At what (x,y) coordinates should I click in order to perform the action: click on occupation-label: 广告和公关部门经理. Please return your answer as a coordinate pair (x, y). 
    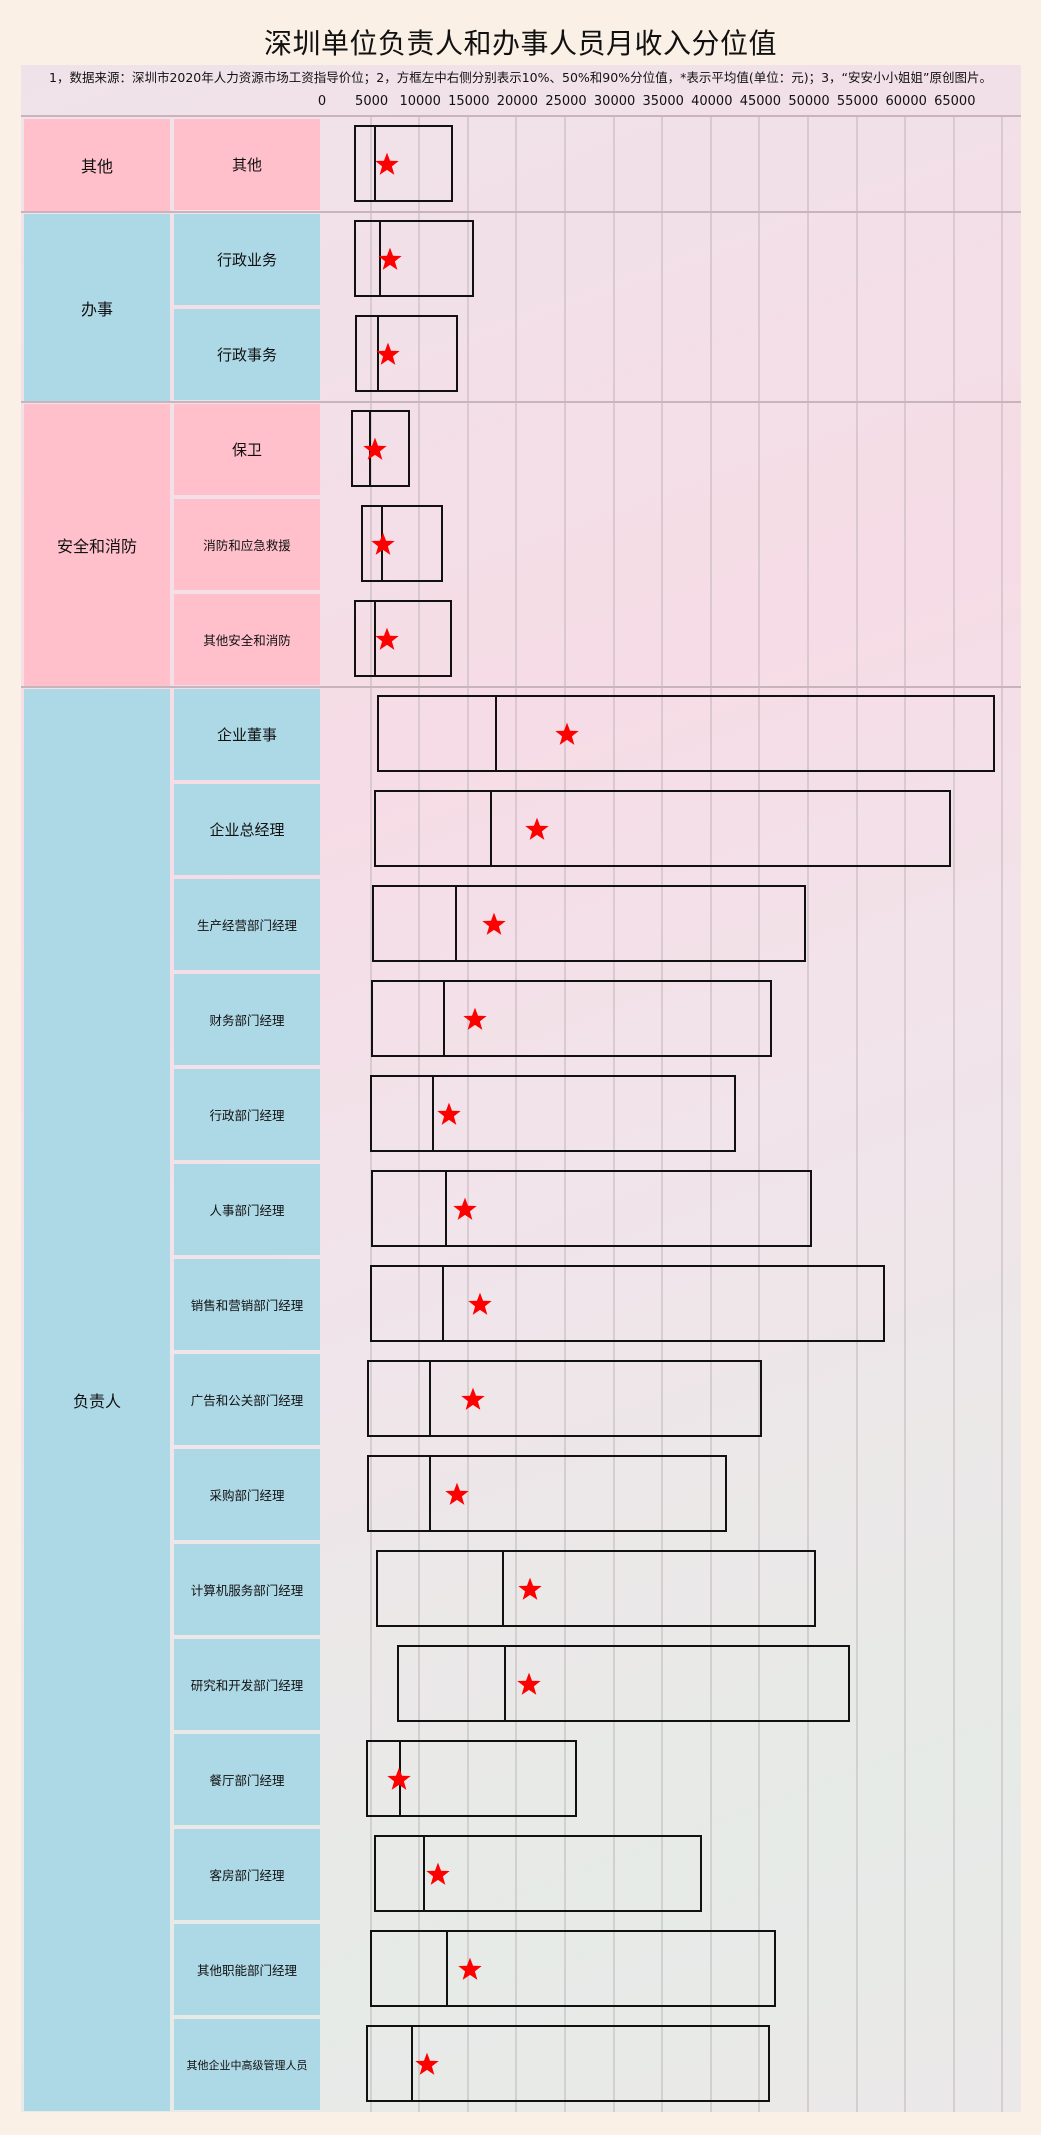
    Looking at the image, I should click on (247, 1399).